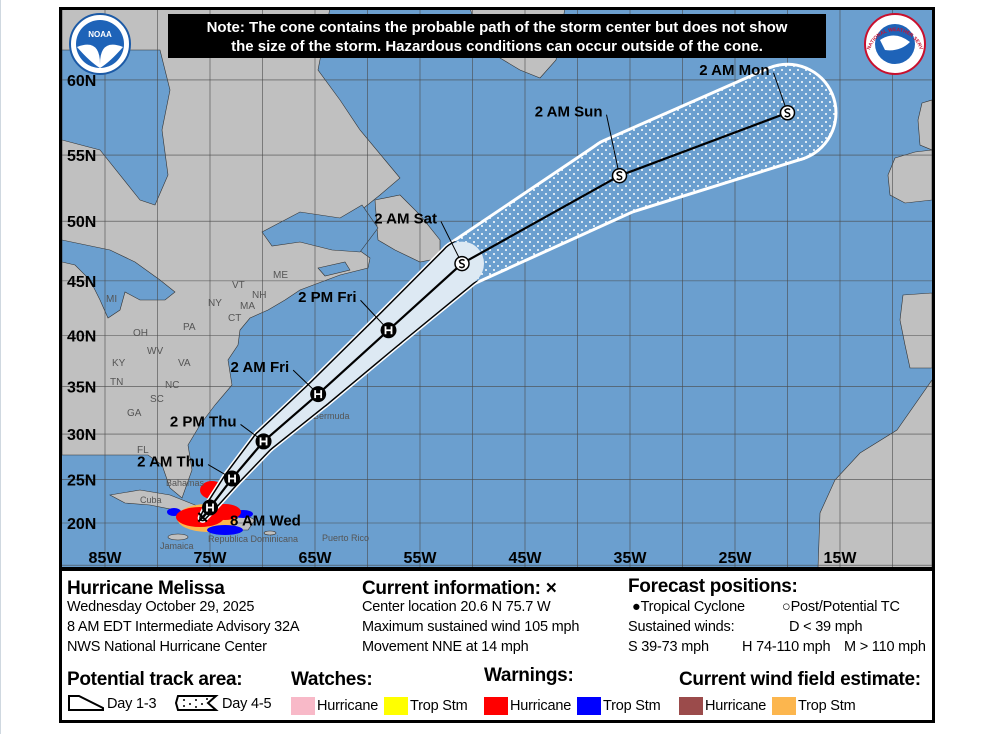 The image size is (990, 734). I want to click on ts-warning-label: Trop Stm, so click(632, 706).